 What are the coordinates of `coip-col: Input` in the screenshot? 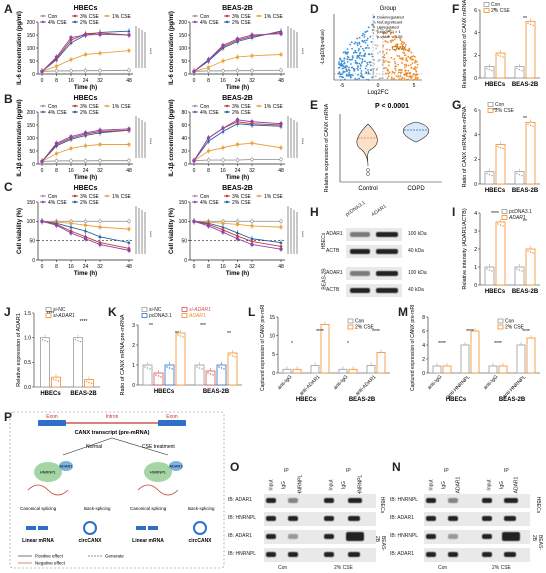 It's located at (331, 485).